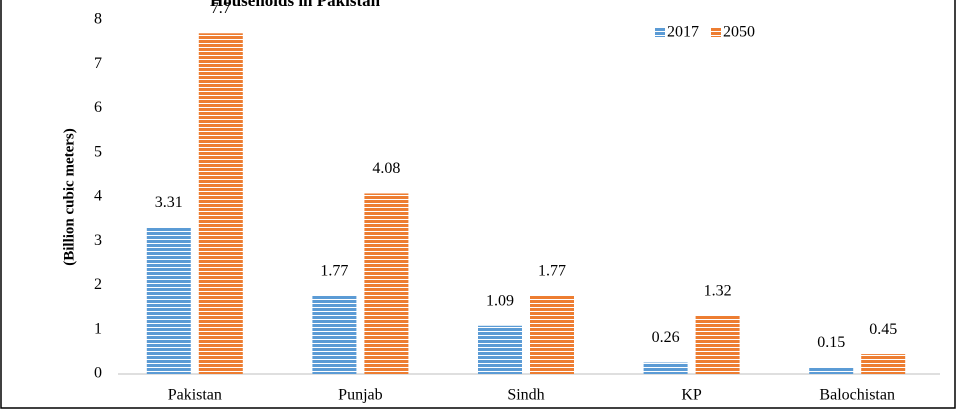 This screenshot has height=409, width=957. I want to click on y-tick-label: 6, so click(98, 107).